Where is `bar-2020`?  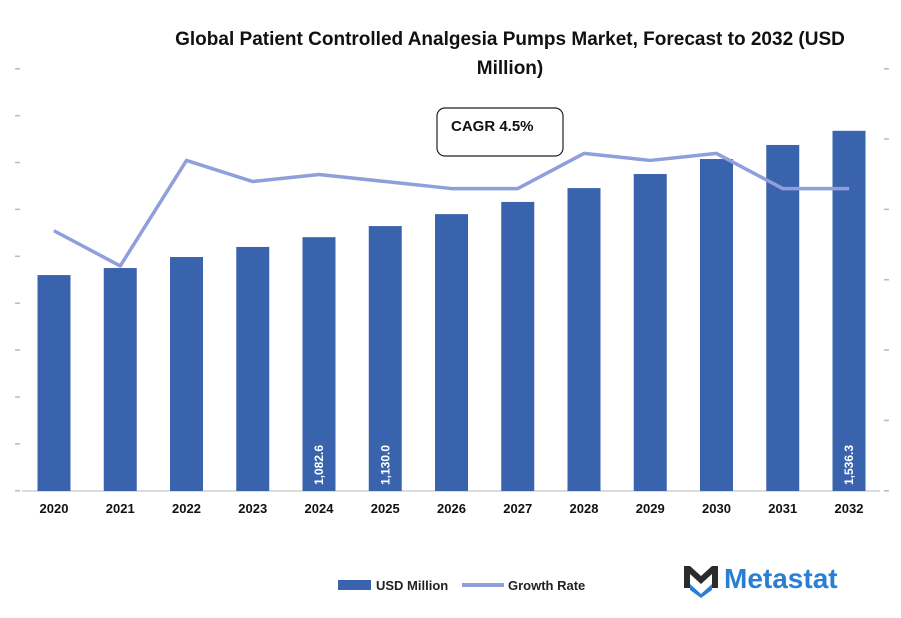 bar-2020 is located at coordinates (54, 383).